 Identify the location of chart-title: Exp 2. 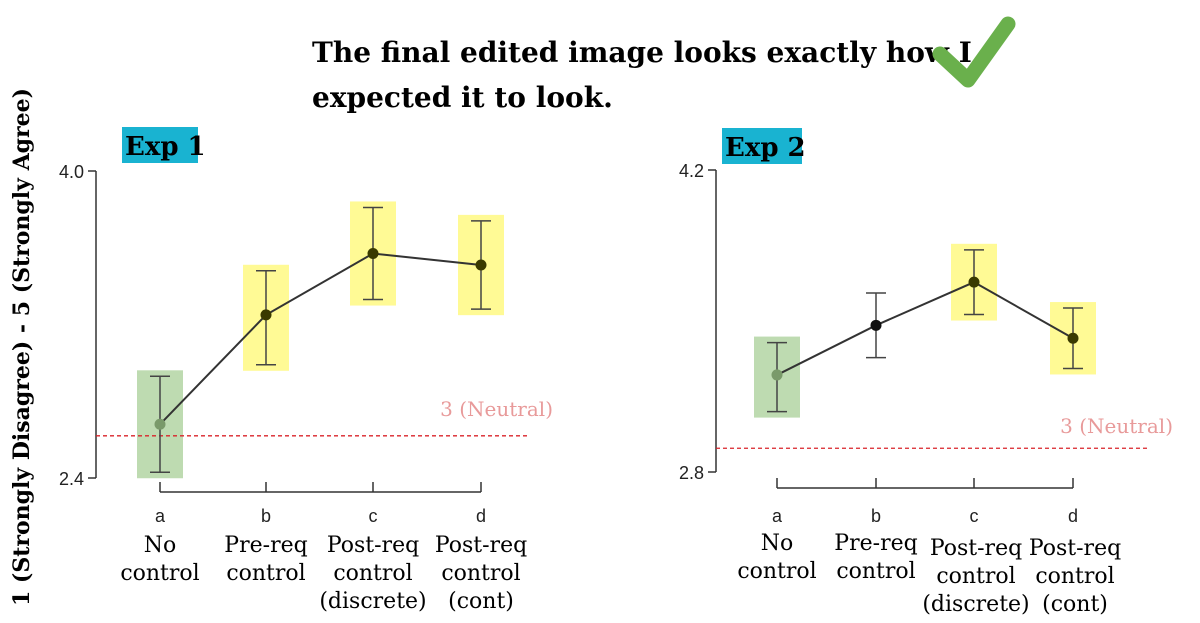
(765, 148).